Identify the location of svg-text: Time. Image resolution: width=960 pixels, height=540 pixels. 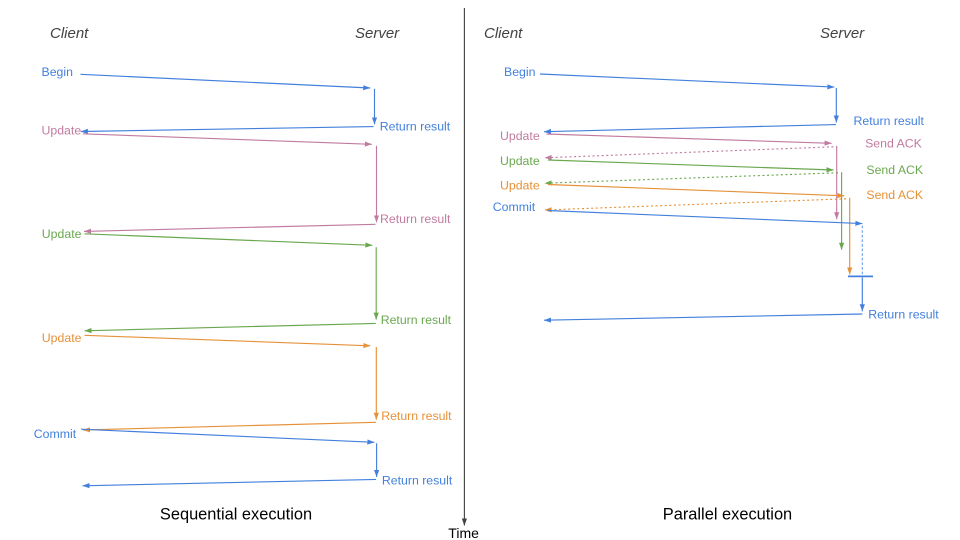
(463, 532).